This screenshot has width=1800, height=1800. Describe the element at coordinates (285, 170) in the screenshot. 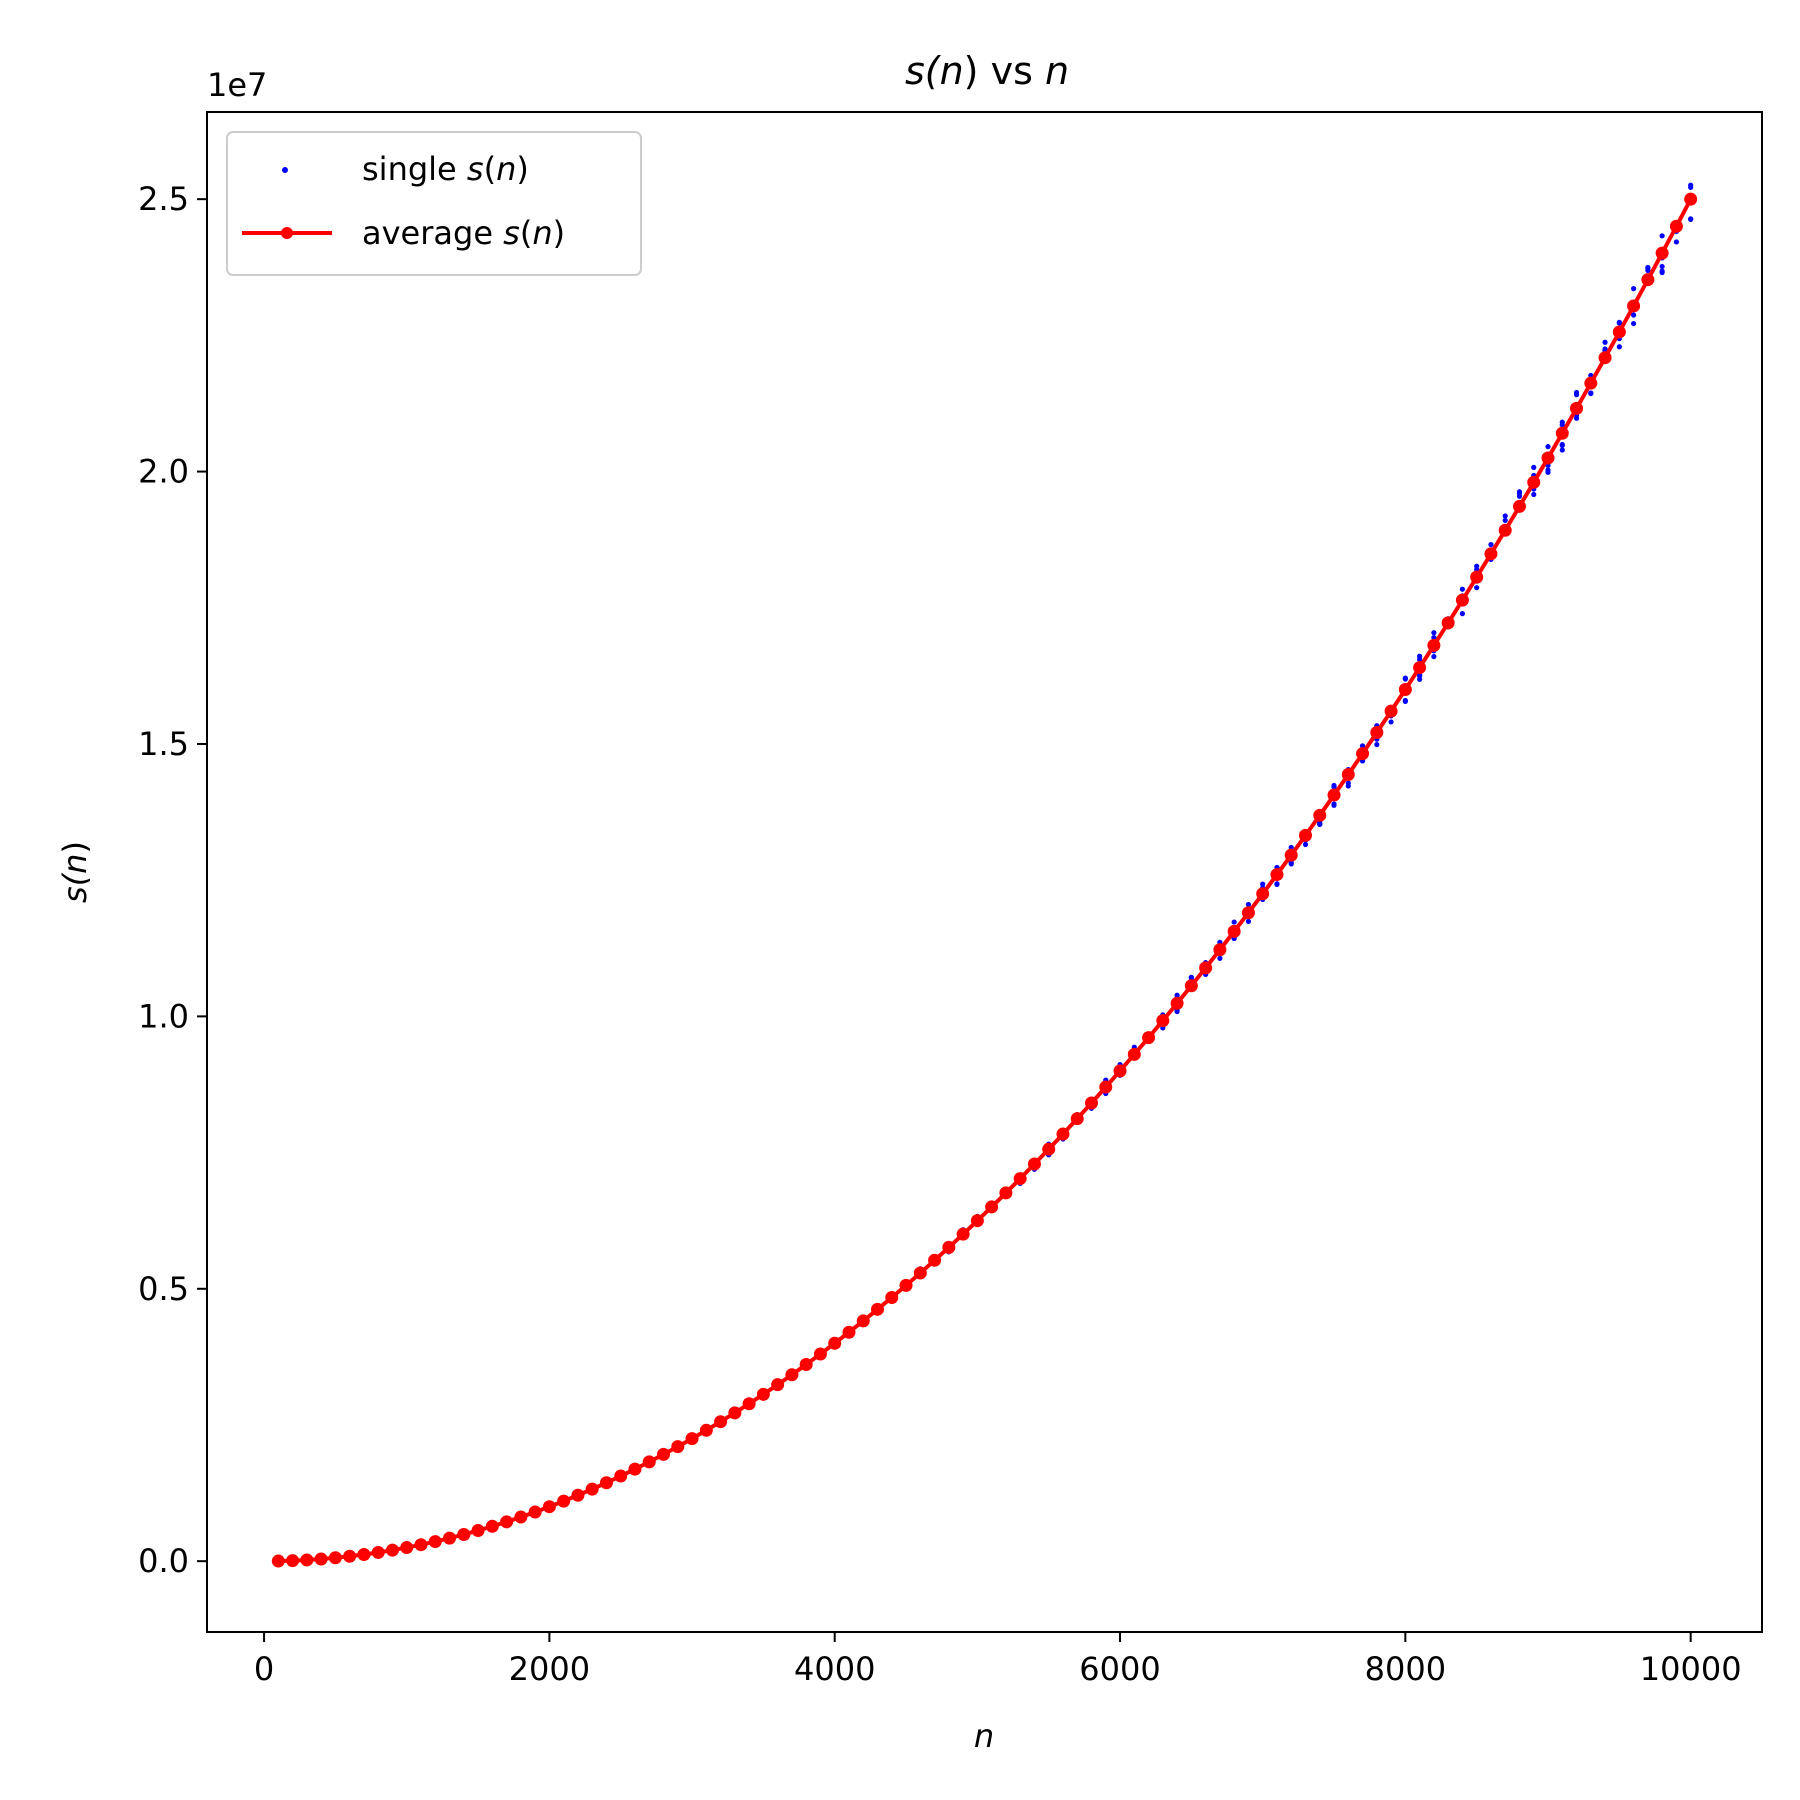

I see `legend-single-marker` at that location.